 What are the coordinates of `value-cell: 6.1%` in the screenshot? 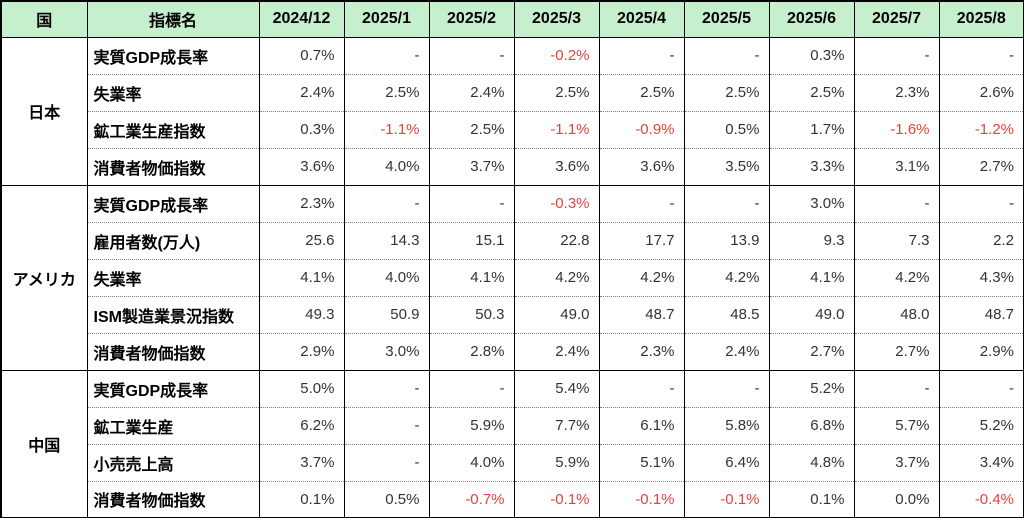 It's located at (641, 425).